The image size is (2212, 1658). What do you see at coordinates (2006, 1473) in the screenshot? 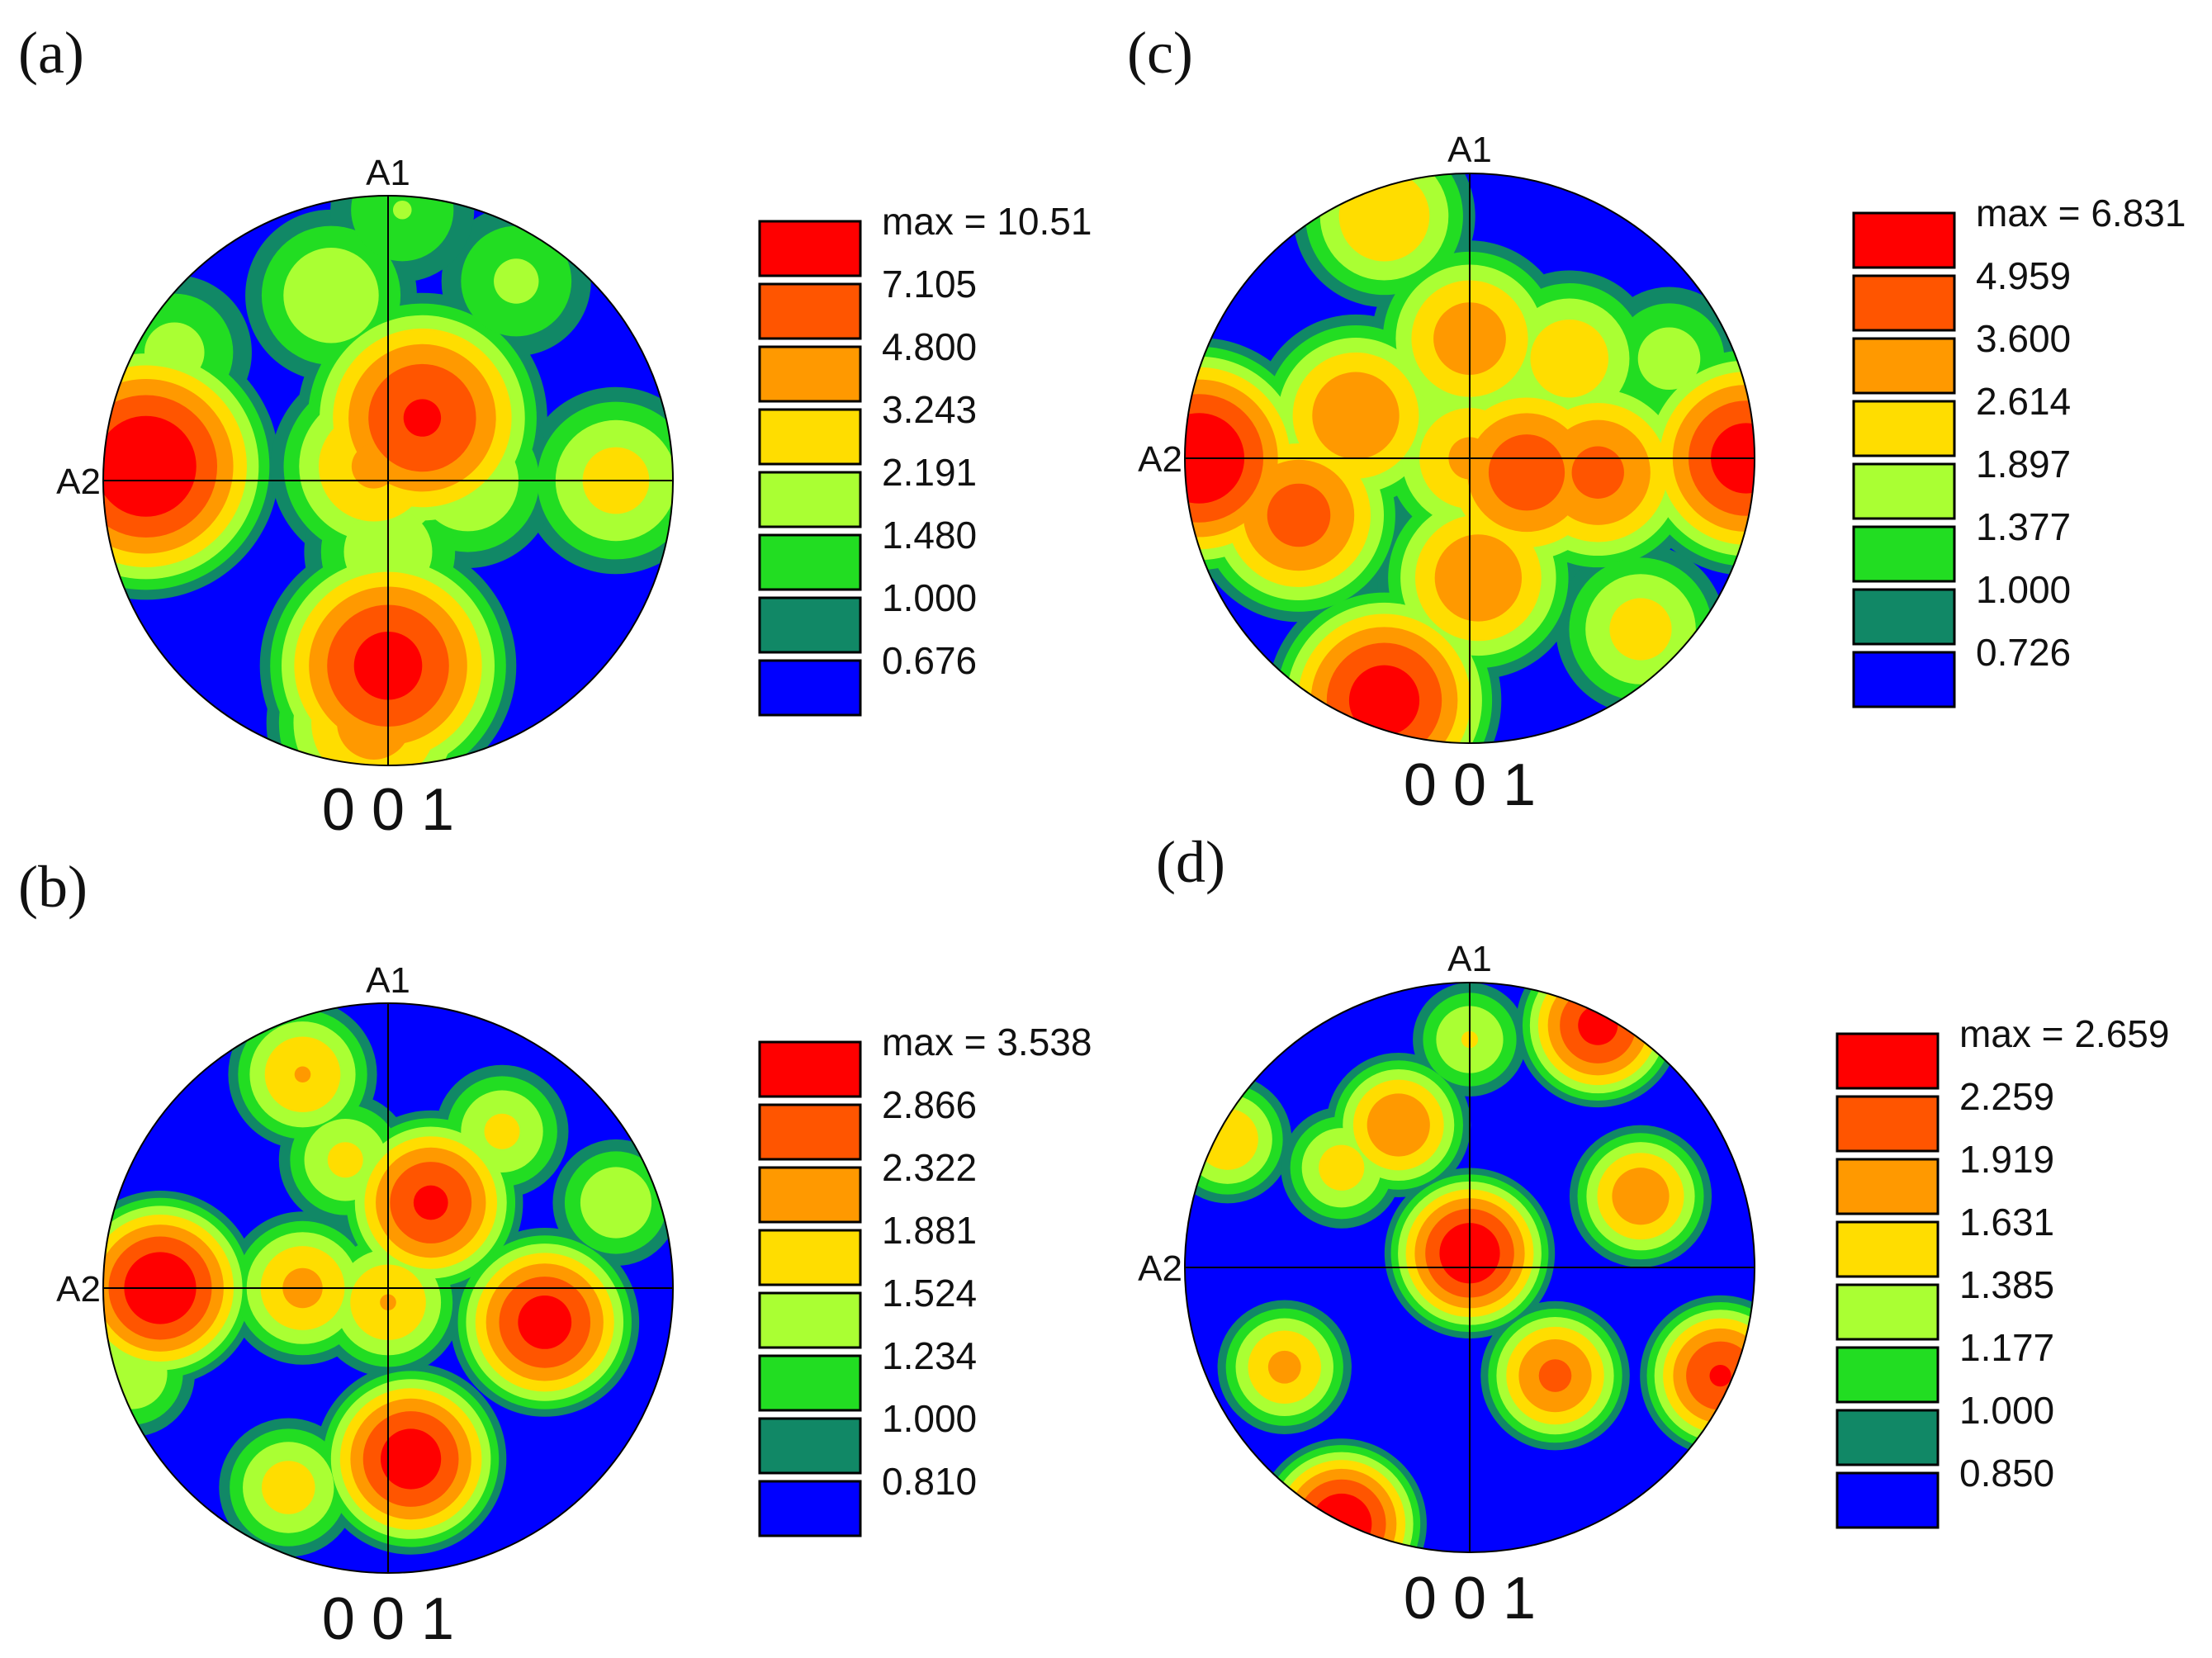
I see `legend-level-label: 0.850` at bounding box center [2006, 1473].